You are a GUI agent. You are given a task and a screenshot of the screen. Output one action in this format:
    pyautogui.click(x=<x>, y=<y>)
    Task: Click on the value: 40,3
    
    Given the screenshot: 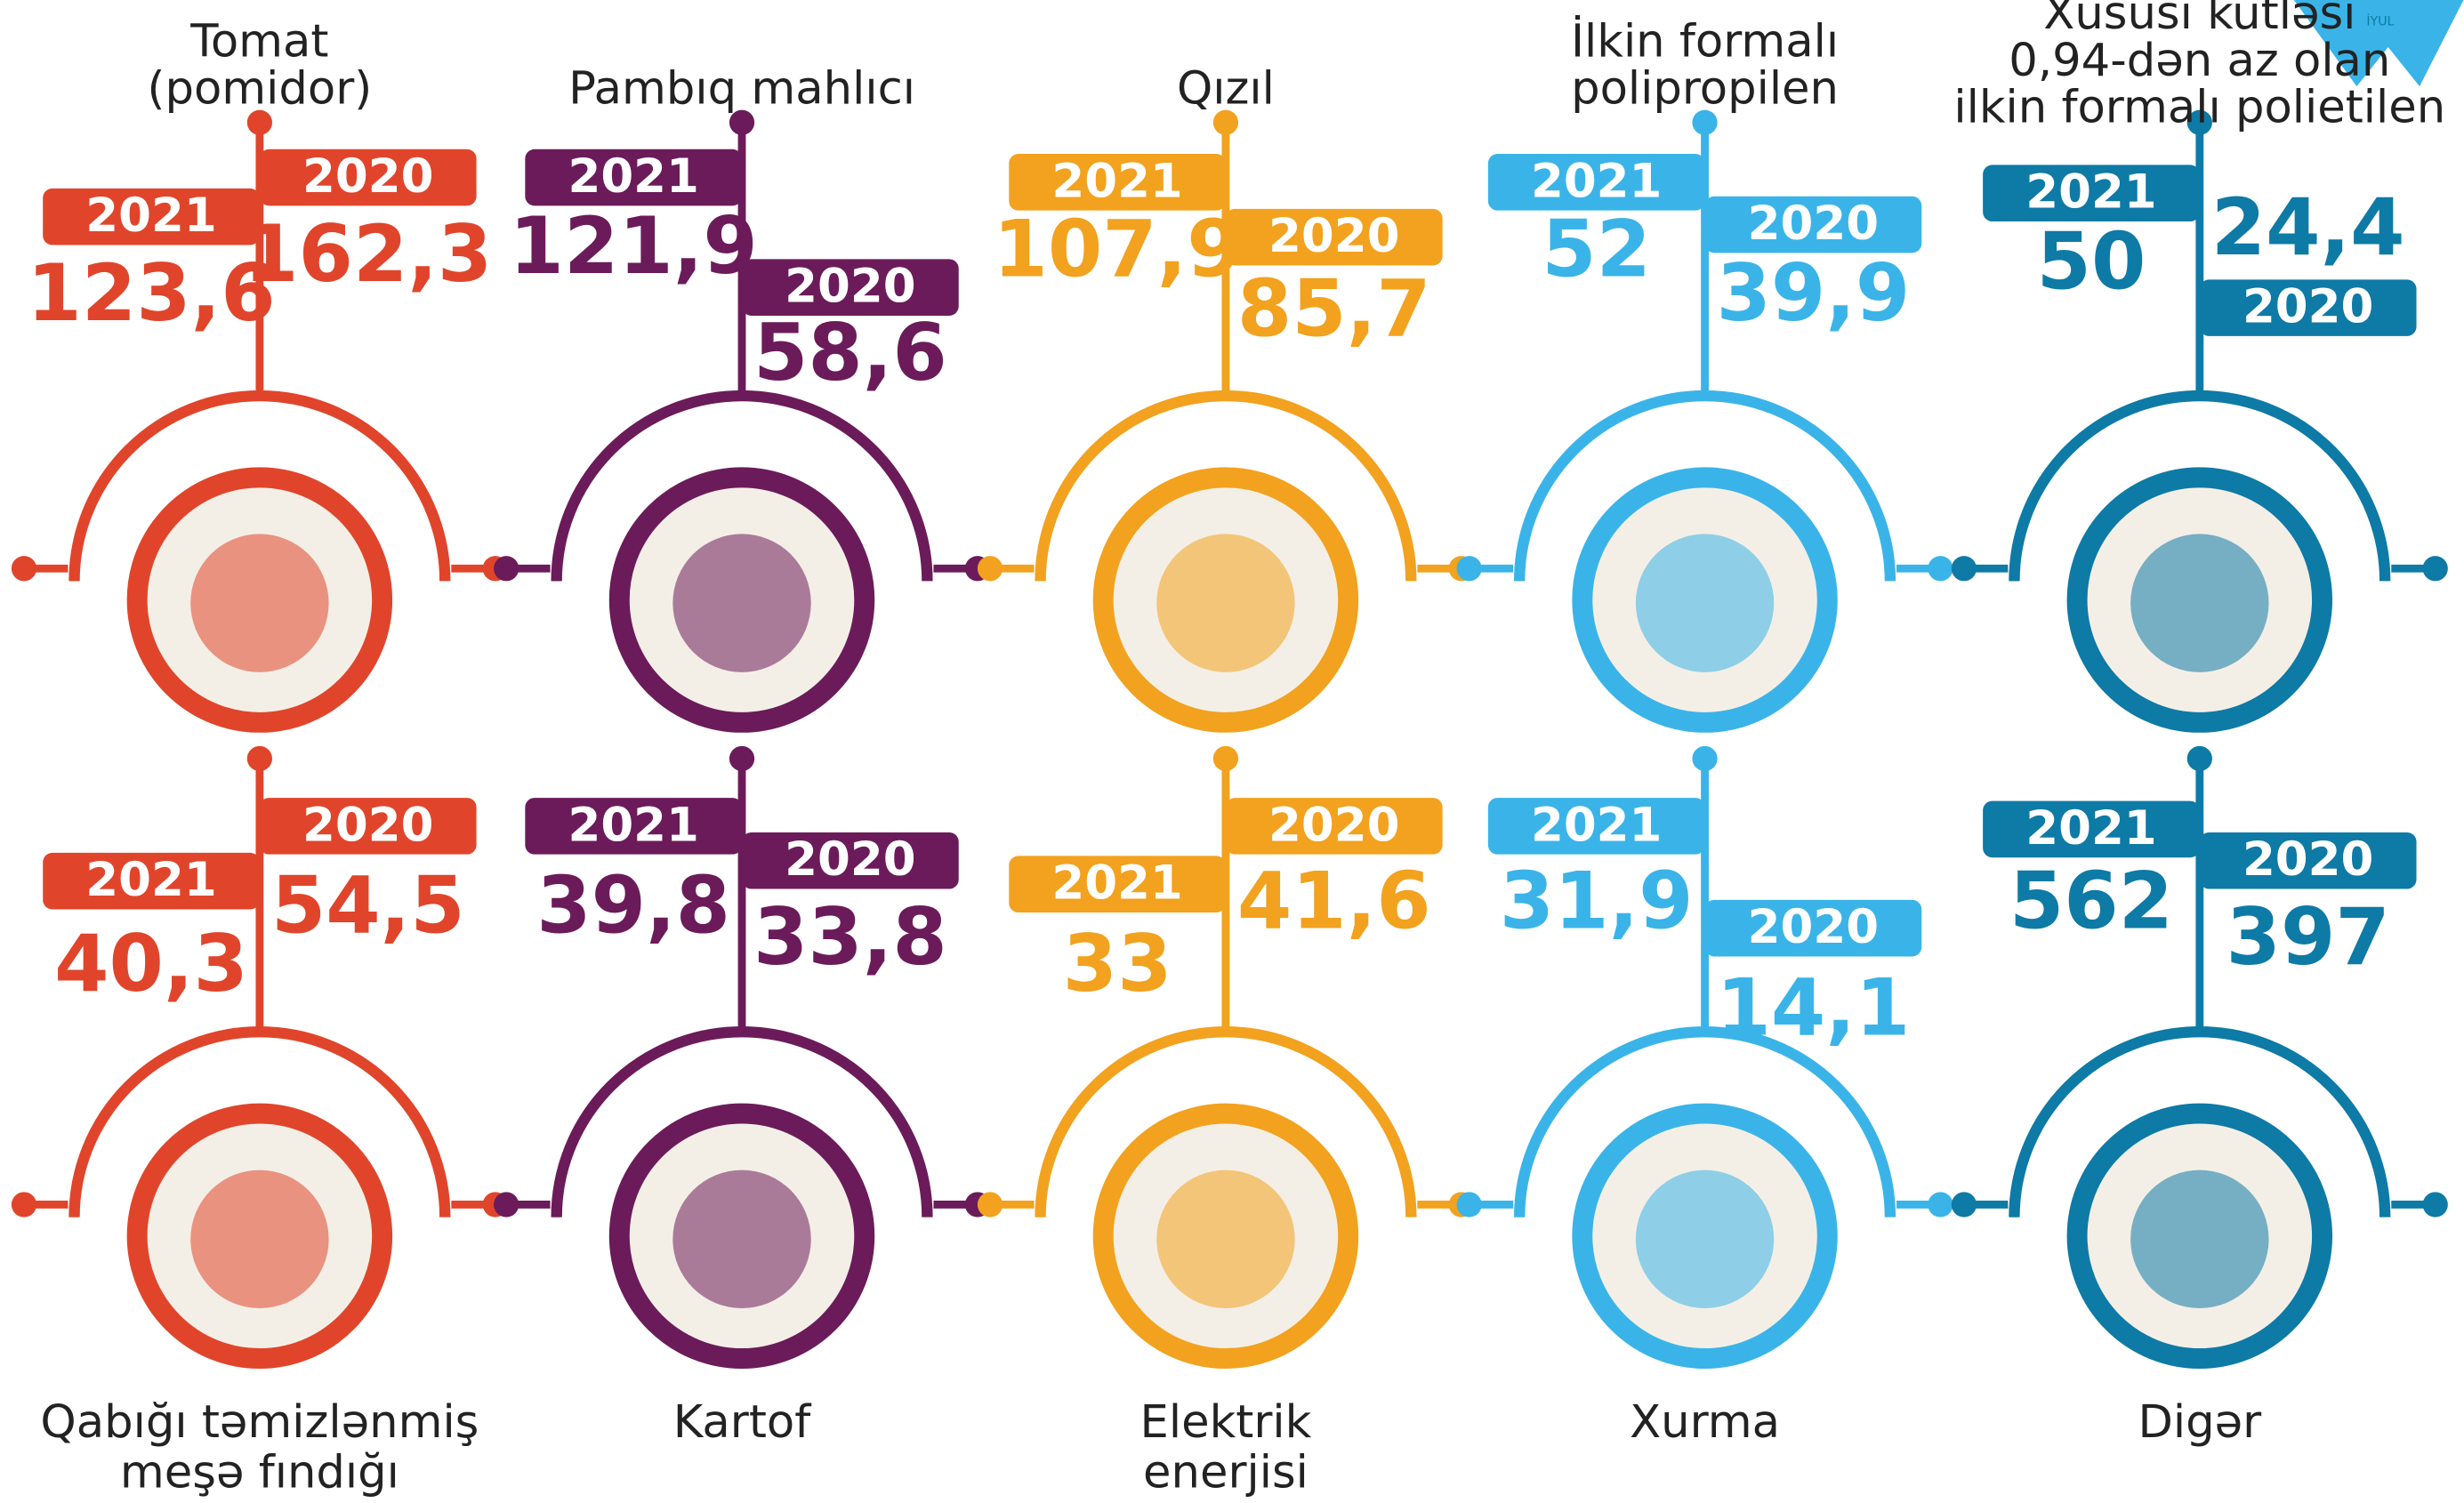 What is the action you would take?
    pyautogui.click(x=151, y=963)
    